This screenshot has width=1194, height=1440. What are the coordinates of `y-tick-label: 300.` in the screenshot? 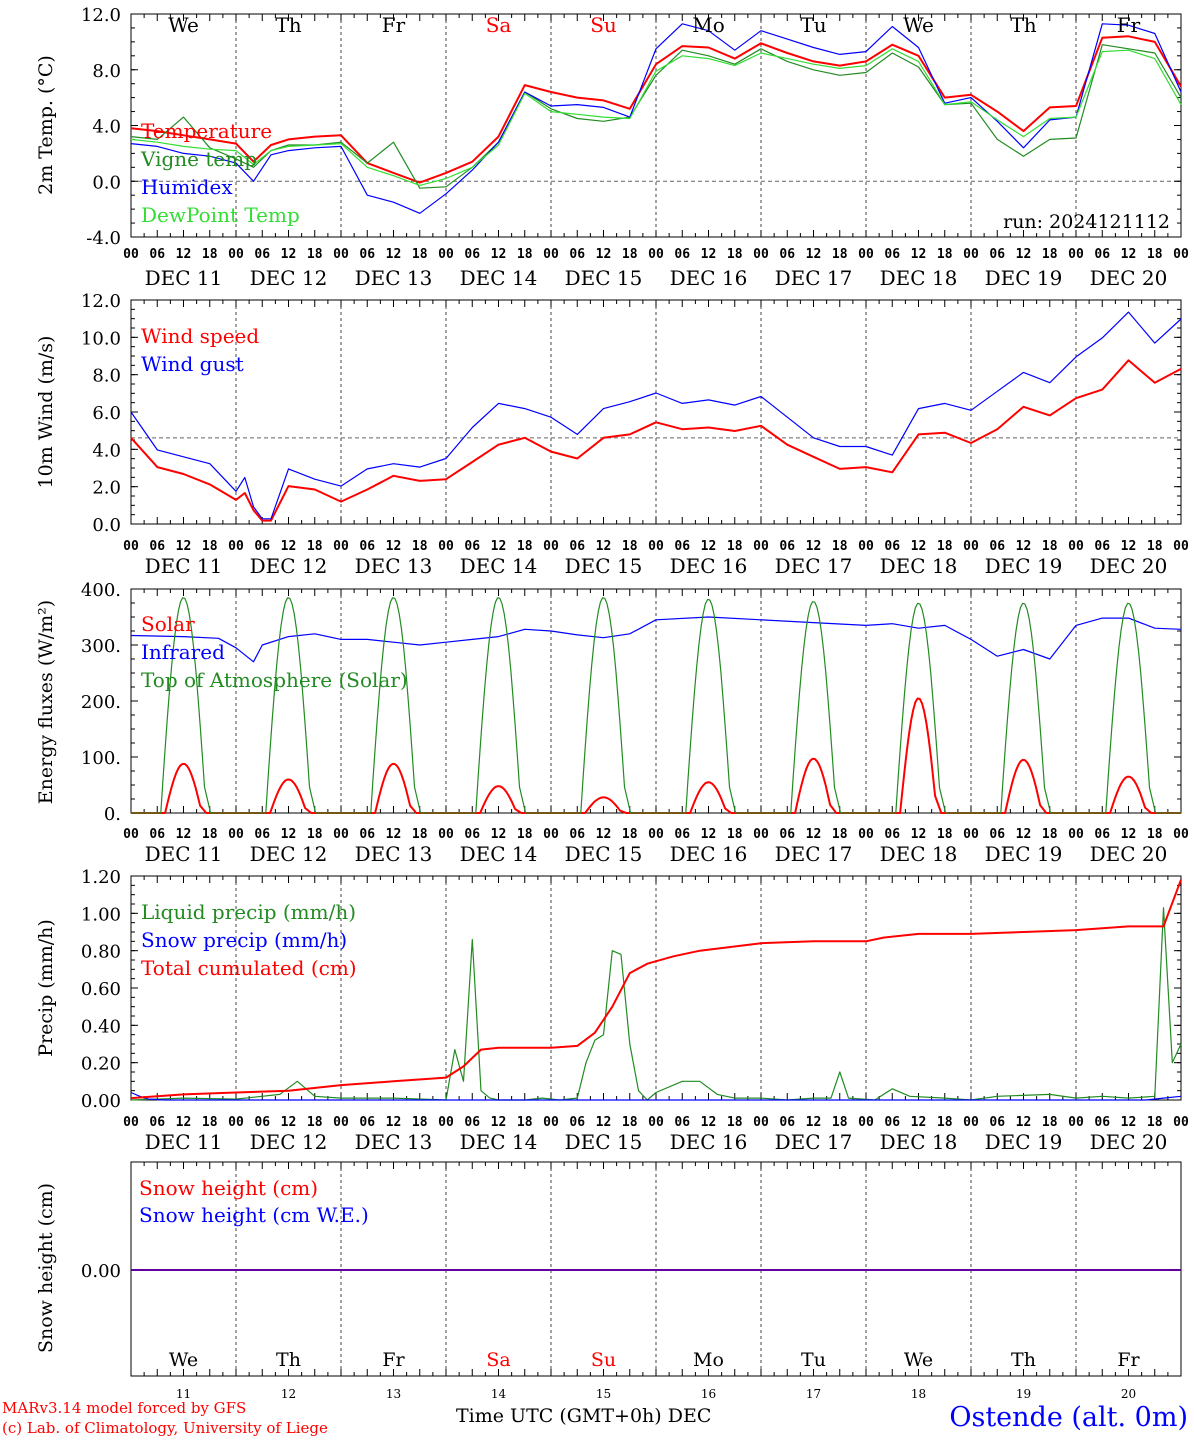 It's located at (101, 646).